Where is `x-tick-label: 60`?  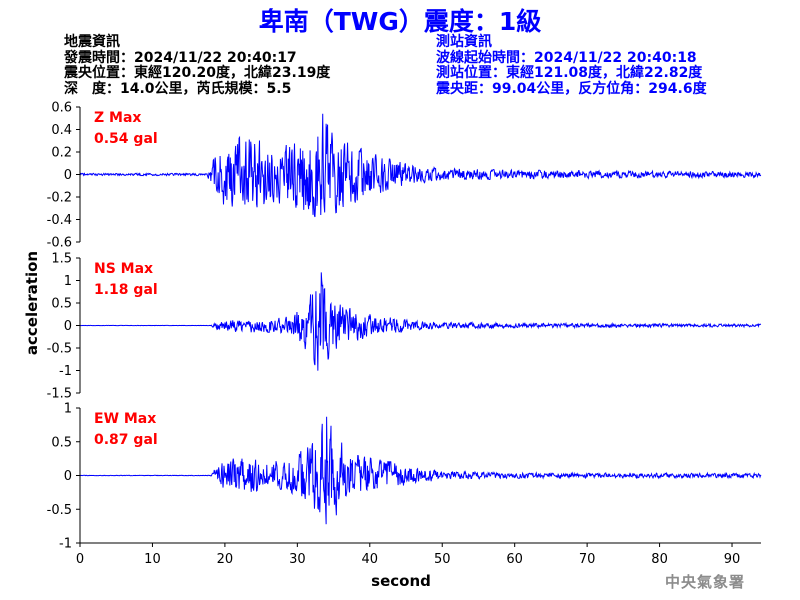 x-tick-label: 60 is located at coordinates (514, 559).